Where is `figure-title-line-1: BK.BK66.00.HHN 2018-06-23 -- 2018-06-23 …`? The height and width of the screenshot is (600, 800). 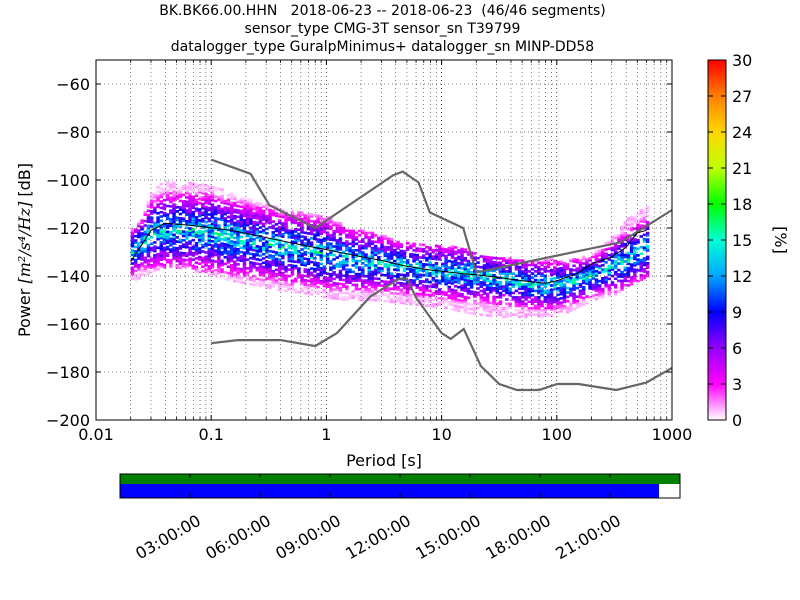
figure-title-line-1: BK.BK66.00.HHN 2018-06-23 -- 2018-06-23 … is located at coordinates (382, 11).